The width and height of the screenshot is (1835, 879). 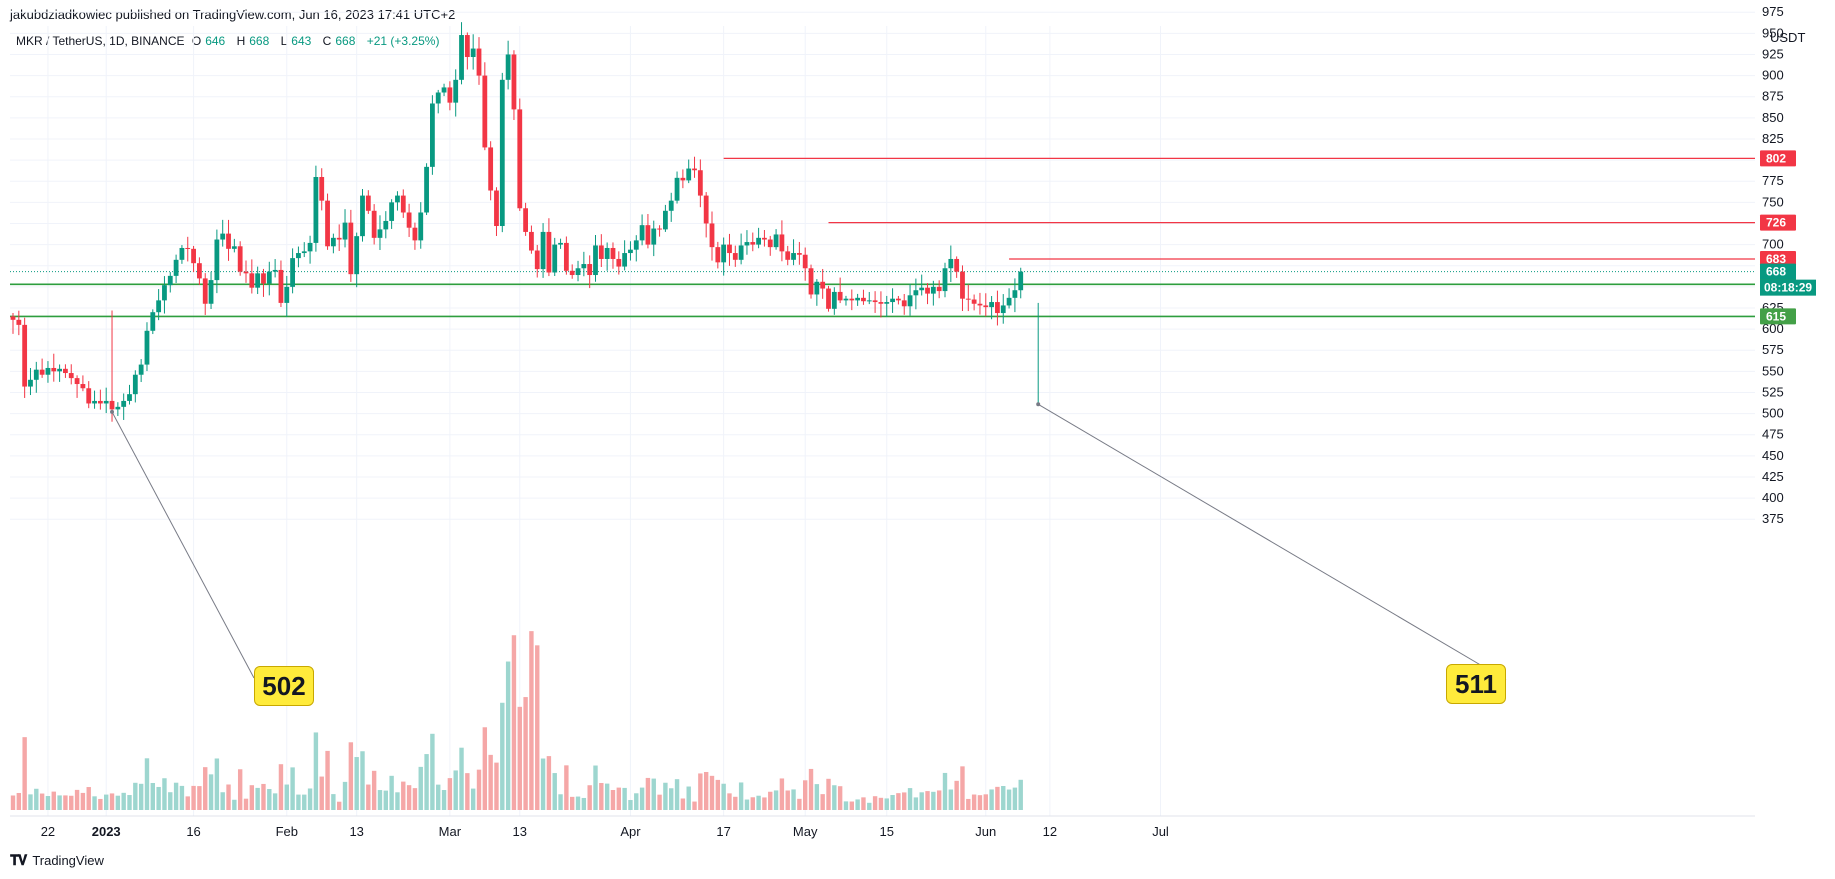 I want to click on callout-low-511: 511, so click(x=1476, y=684).